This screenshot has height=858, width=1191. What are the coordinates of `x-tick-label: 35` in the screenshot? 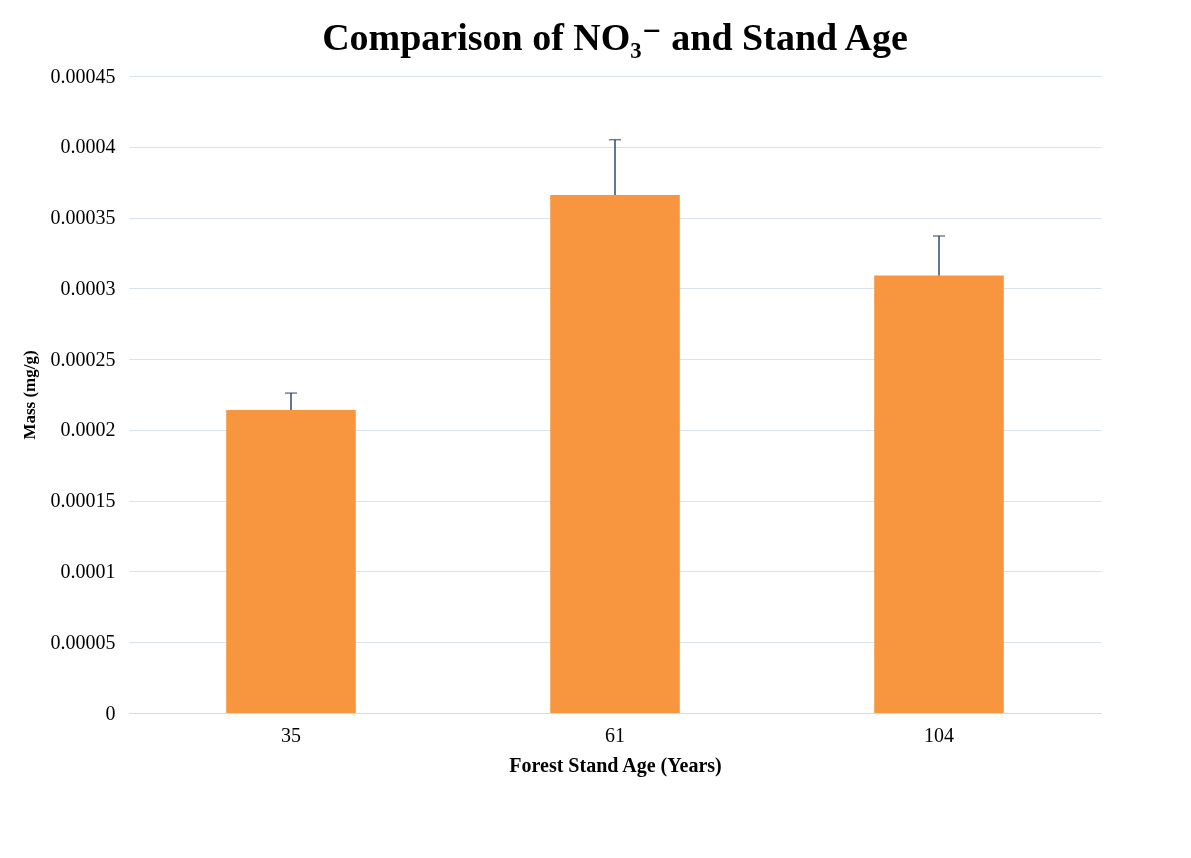 It's located at (291, 734).